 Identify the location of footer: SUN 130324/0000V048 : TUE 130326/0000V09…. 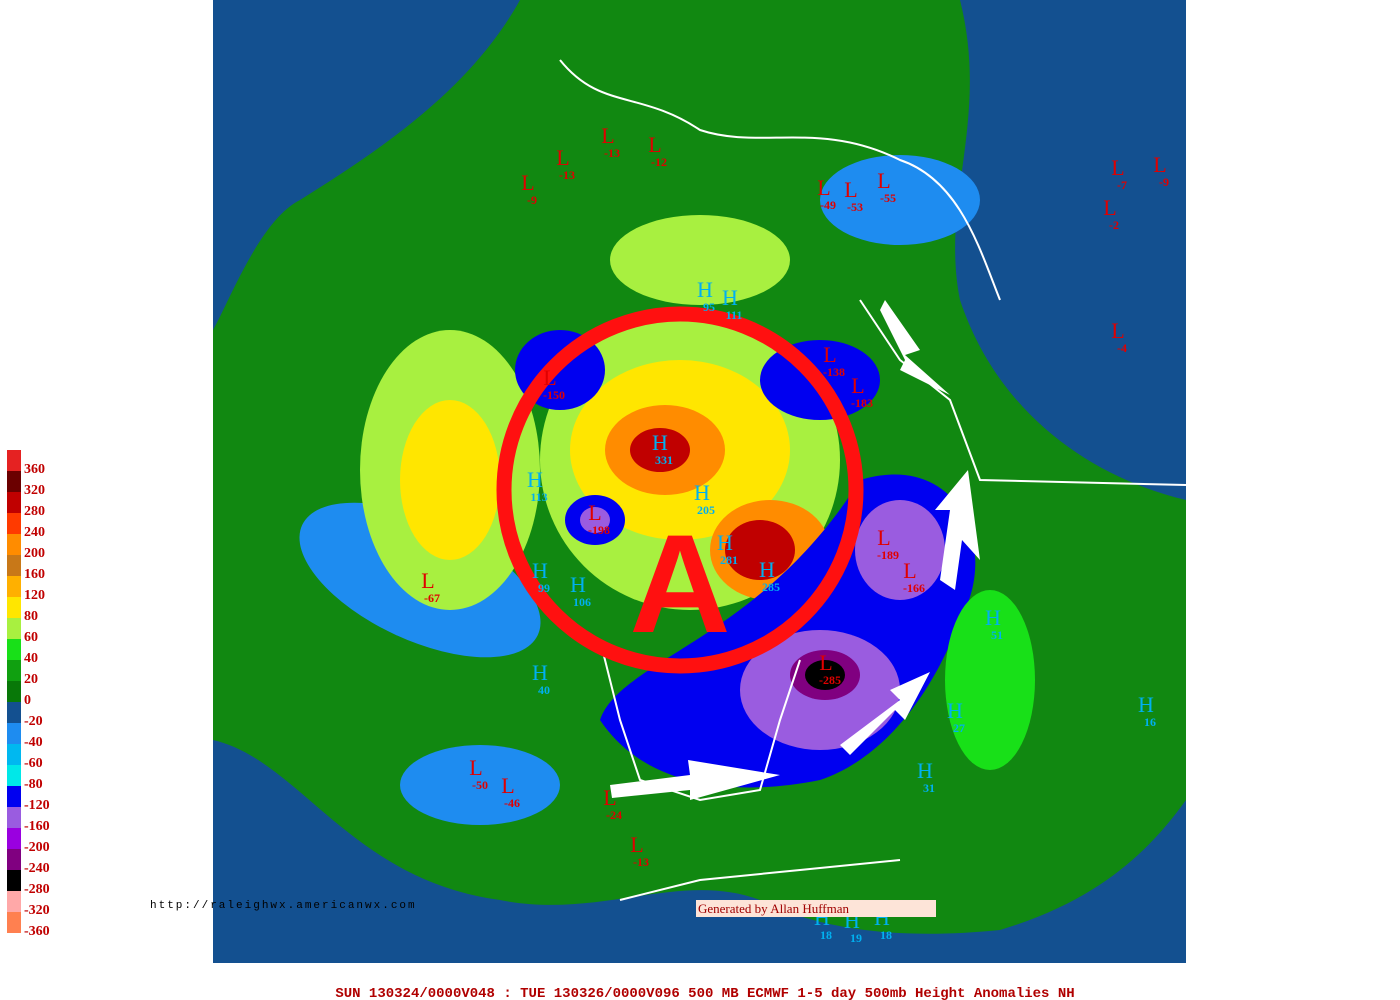
(704, 993).